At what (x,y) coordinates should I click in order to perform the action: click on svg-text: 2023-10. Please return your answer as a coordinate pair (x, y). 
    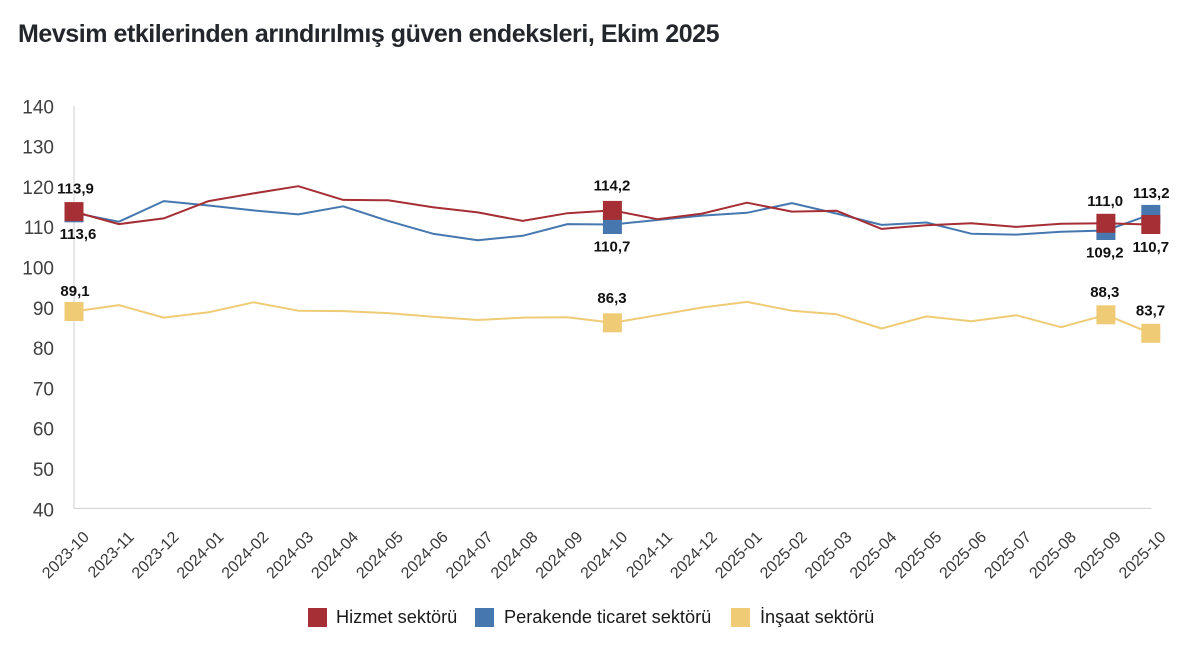
    Looking at the image, I should click on (66, 556).